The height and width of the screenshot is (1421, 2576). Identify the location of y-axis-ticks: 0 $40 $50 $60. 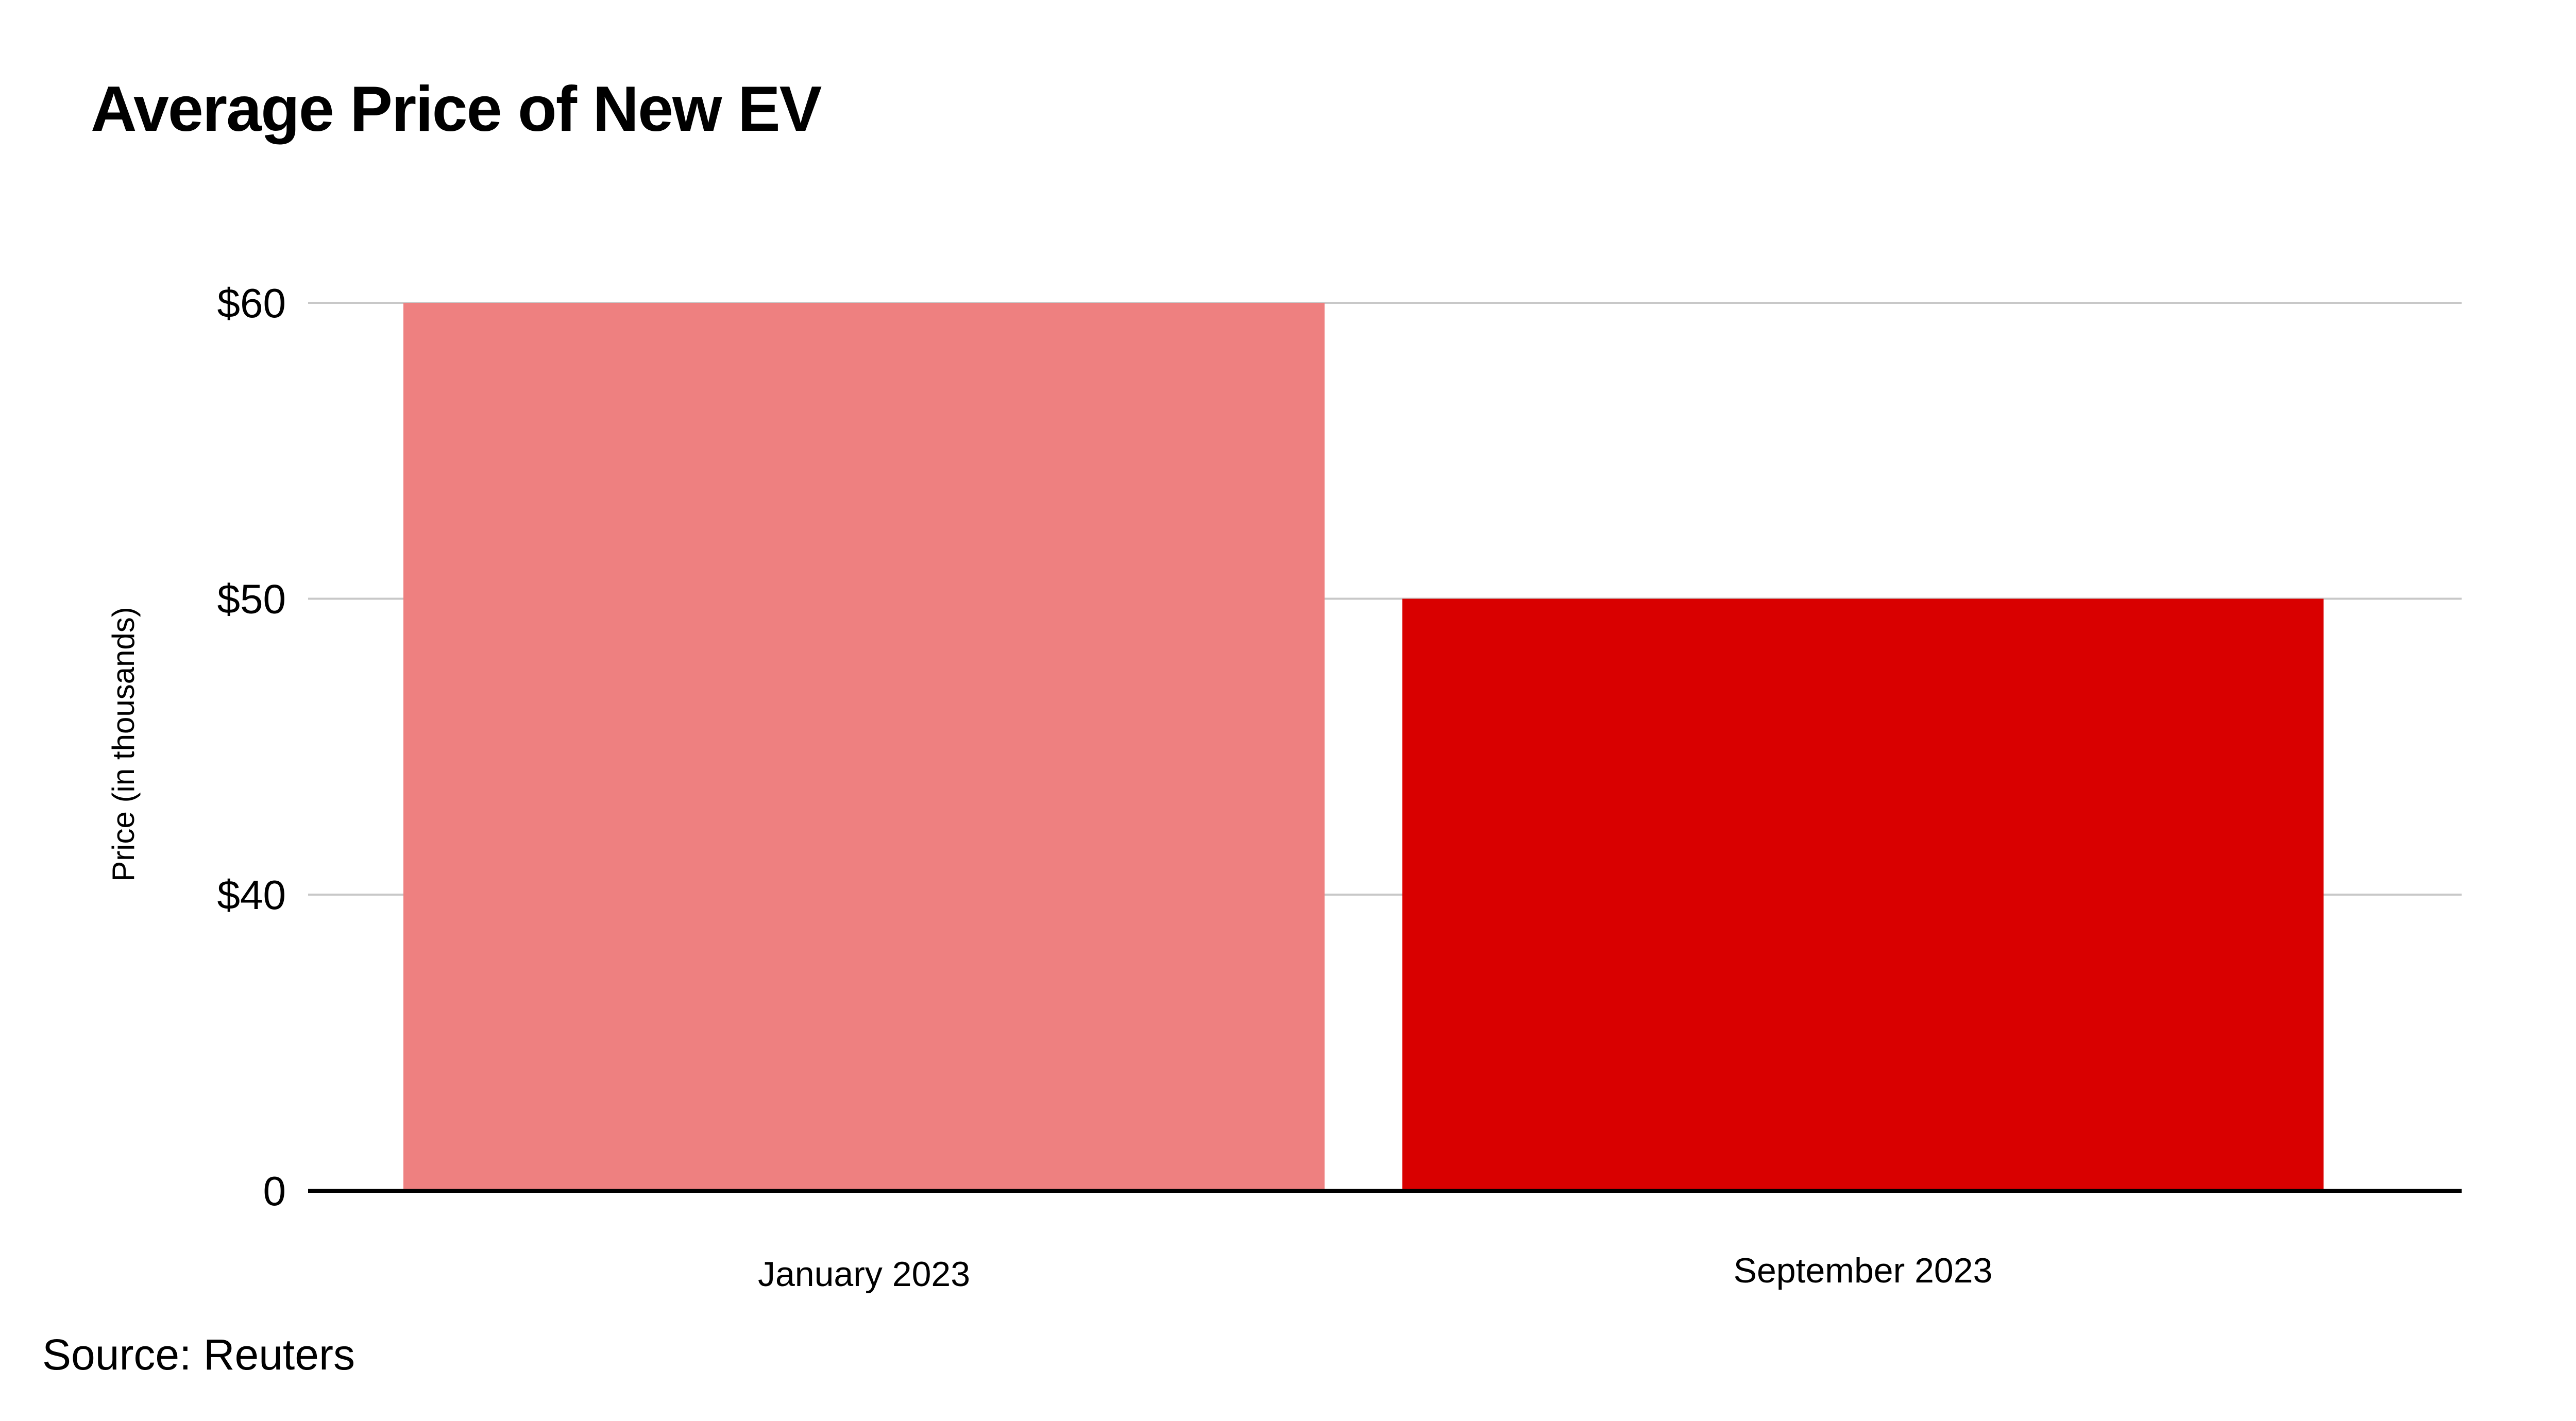
(251, 747).